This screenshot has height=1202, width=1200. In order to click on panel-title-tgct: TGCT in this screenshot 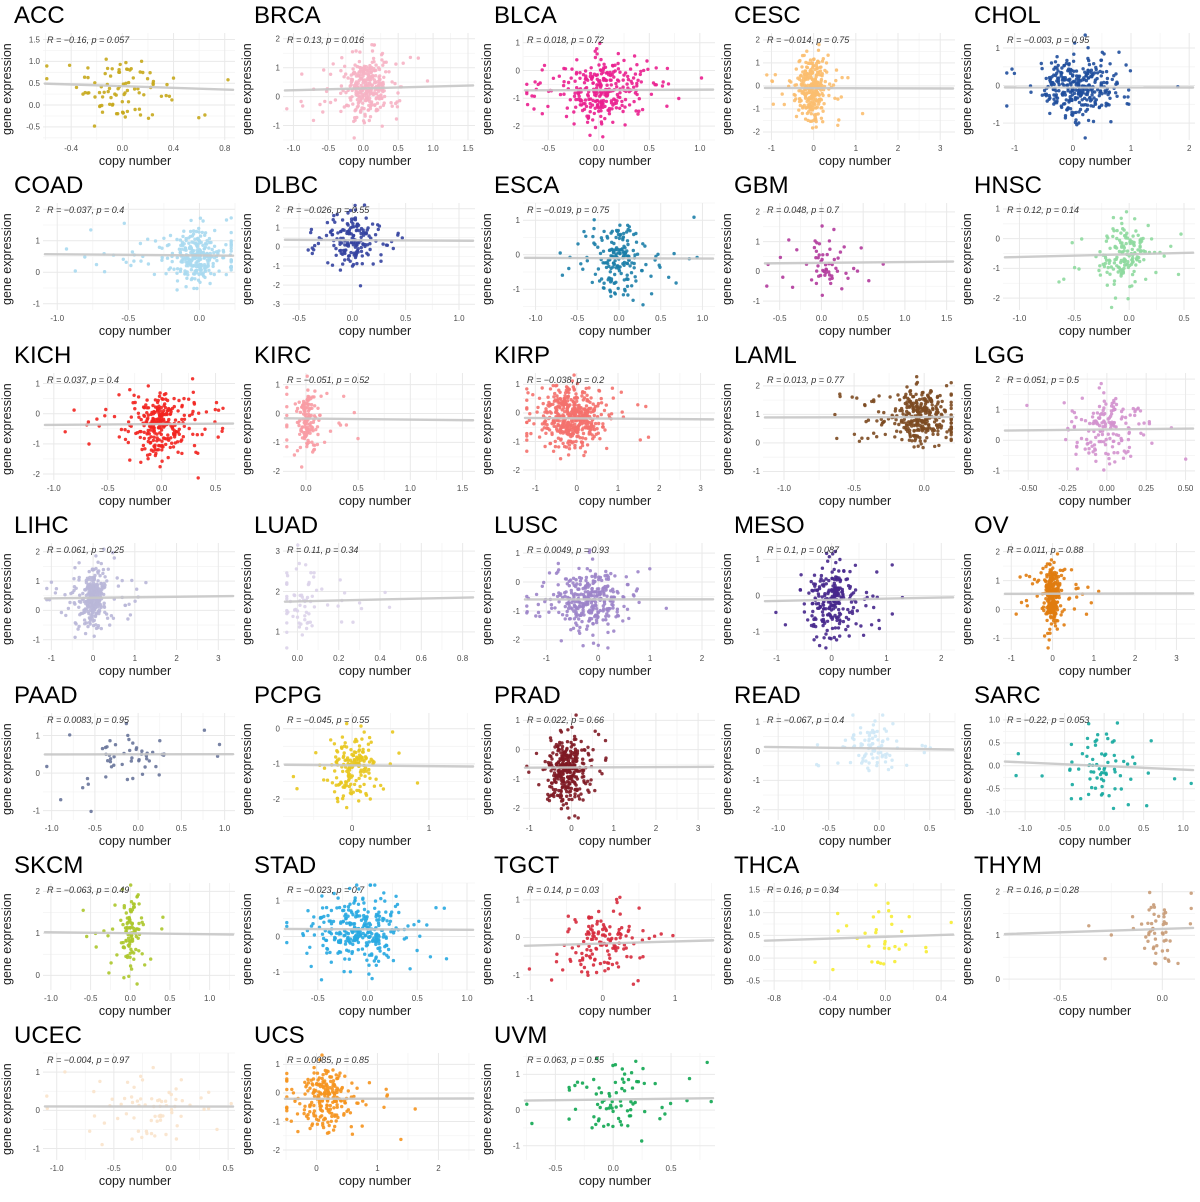, I will do `click(600, 866)`.